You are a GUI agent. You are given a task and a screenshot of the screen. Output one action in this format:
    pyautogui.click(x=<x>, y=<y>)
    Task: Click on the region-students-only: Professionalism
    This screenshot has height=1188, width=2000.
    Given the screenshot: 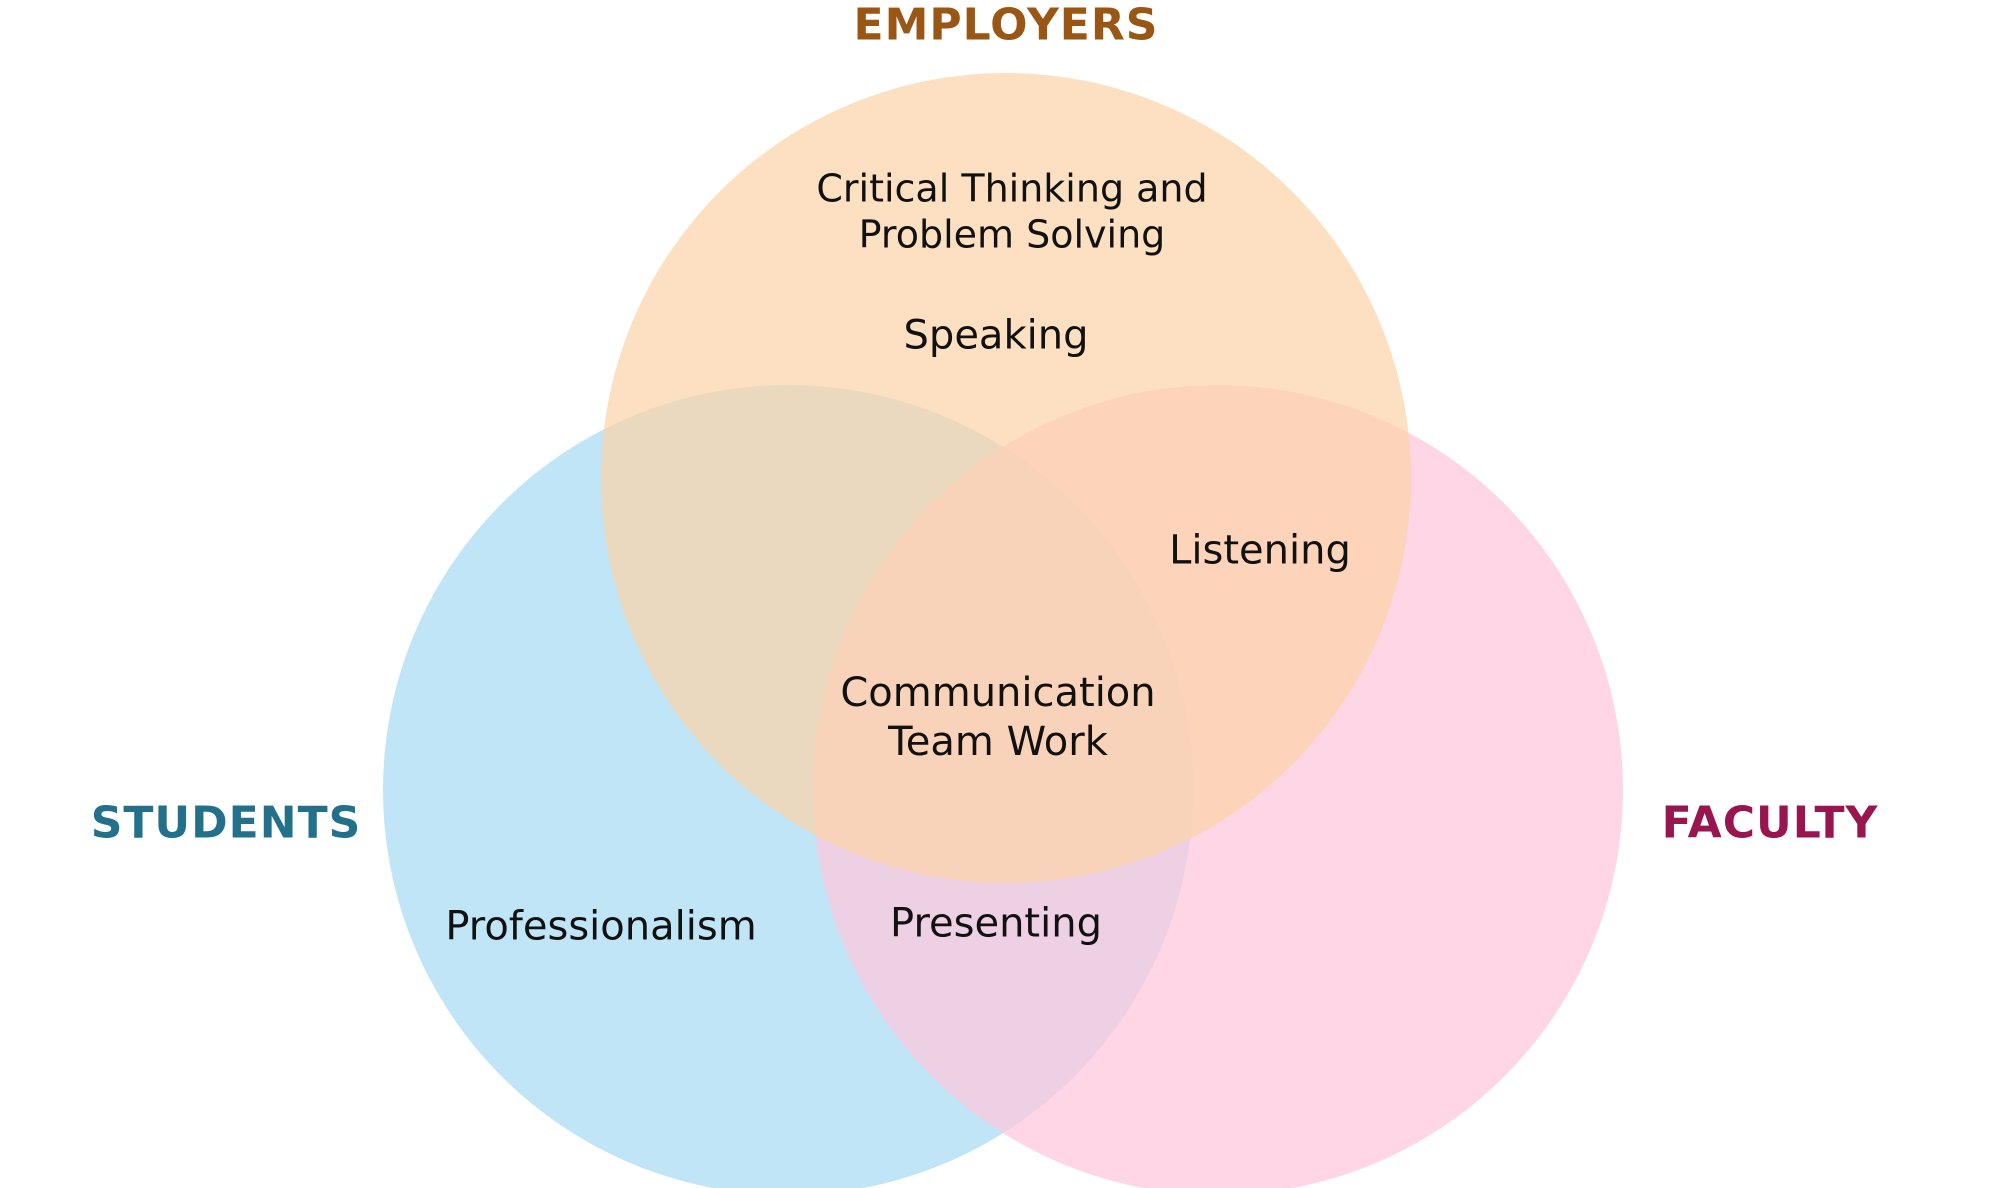 What is the action you would take?
    pyautogui.click(x=601, y=926)
    